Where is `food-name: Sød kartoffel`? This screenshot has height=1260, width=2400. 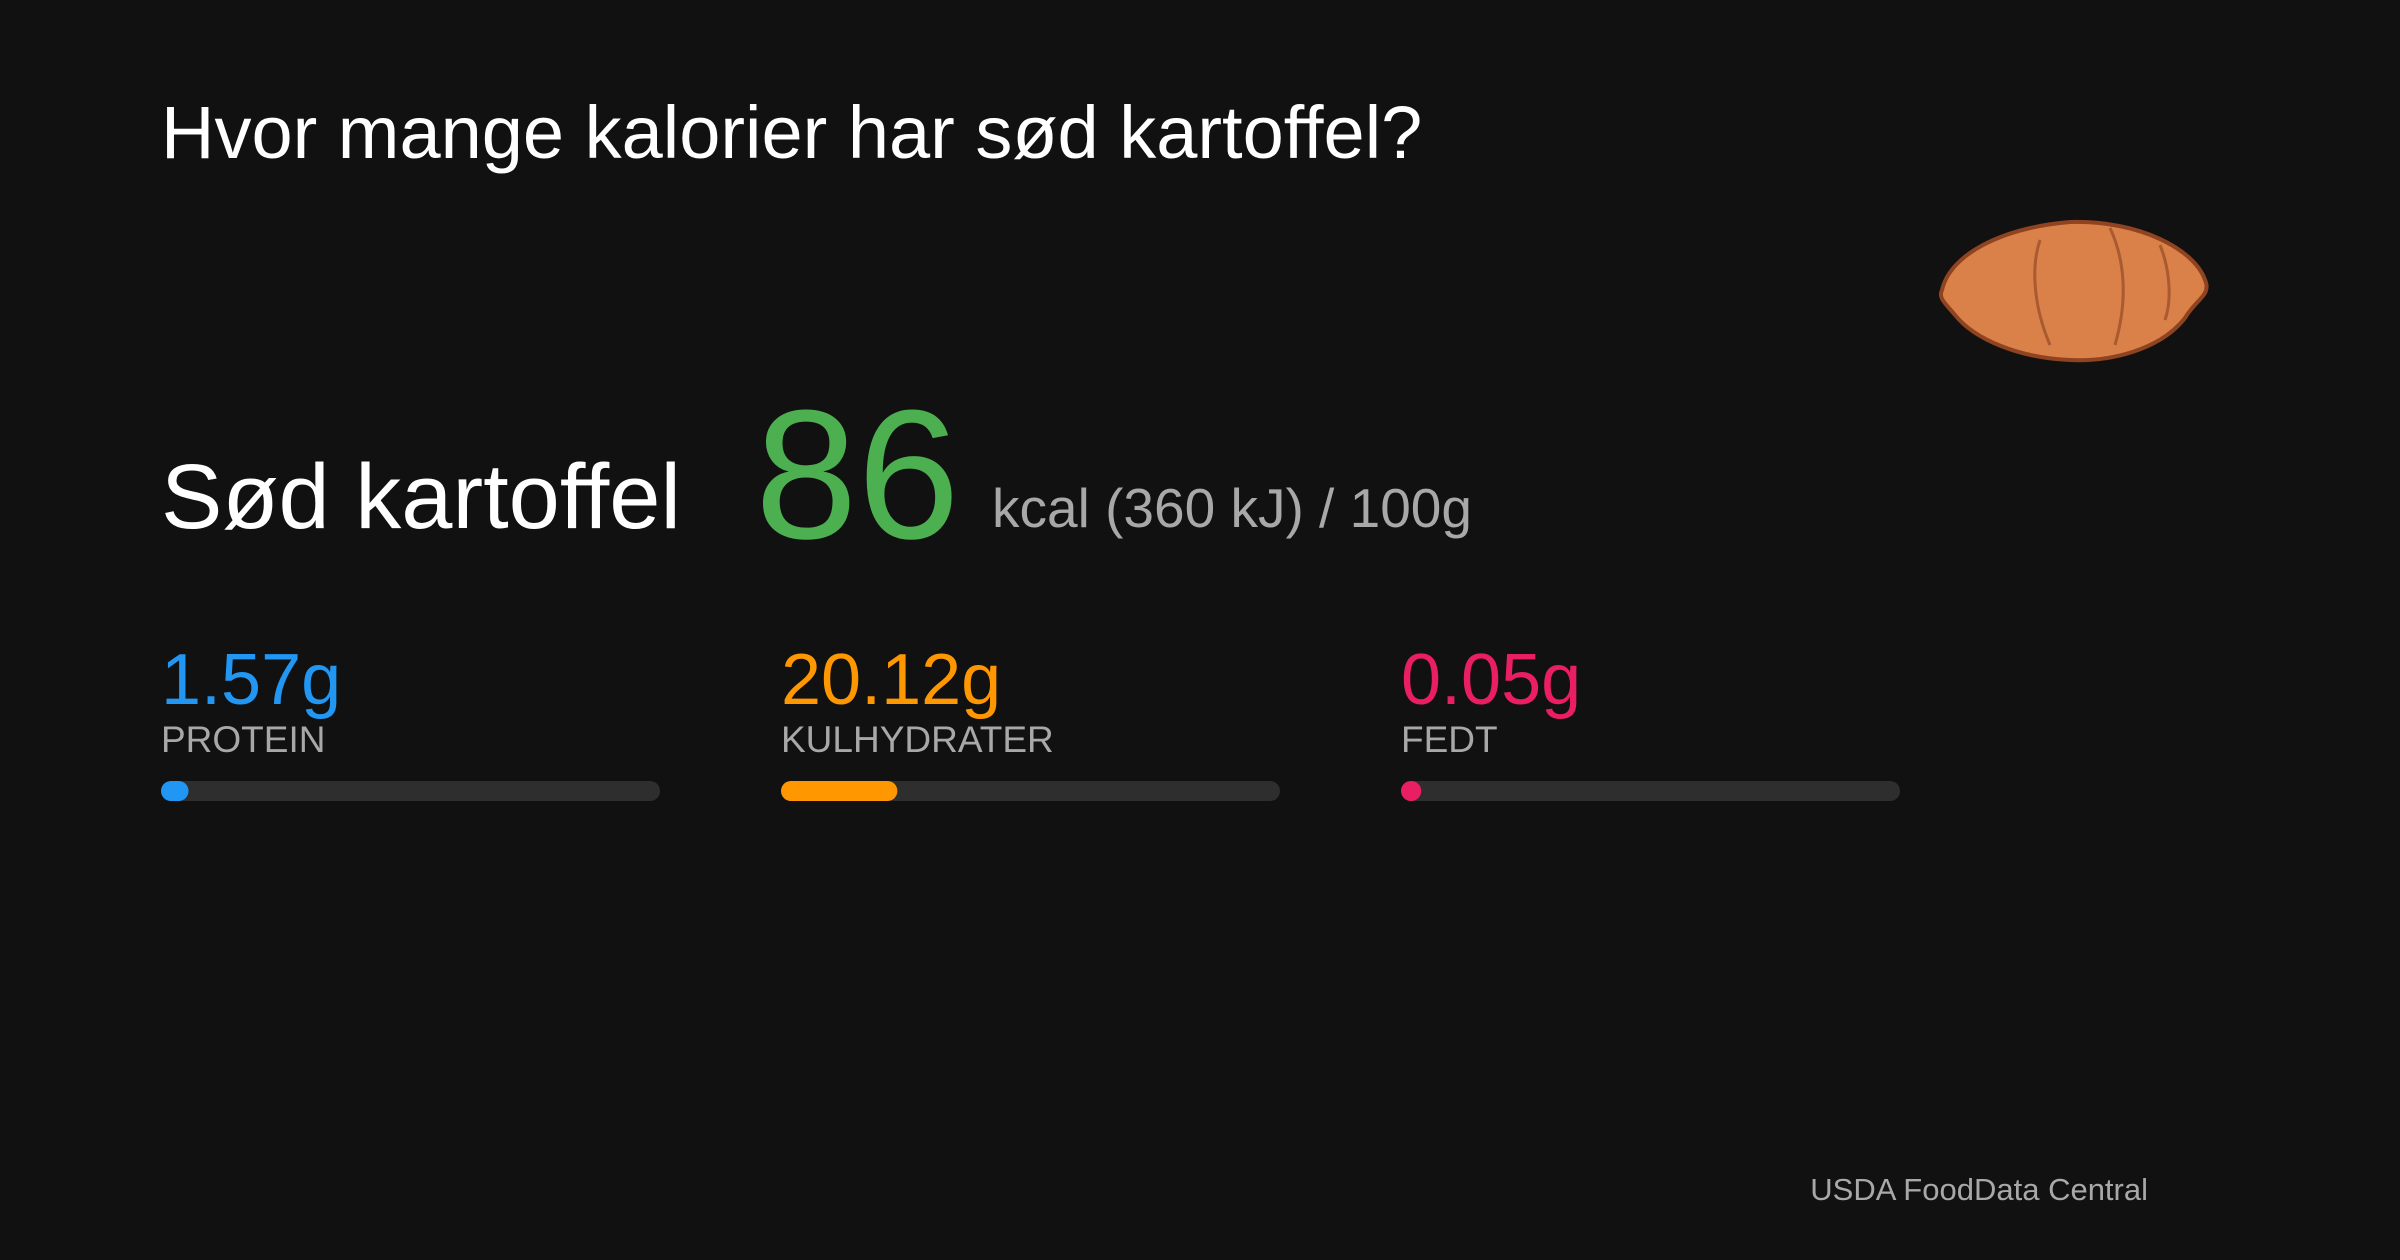
food-name: Sød kartoffel is located at coordinates (421, 497).